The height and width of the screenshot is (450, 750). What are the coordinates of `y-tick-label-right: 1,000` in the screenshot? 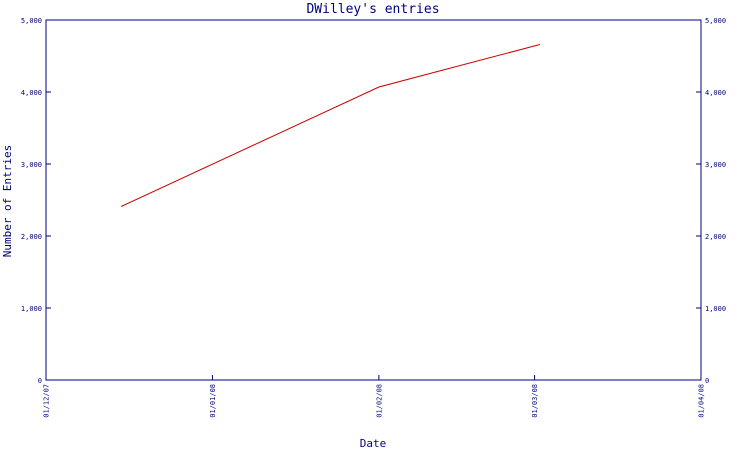 It's located at (715, 309).